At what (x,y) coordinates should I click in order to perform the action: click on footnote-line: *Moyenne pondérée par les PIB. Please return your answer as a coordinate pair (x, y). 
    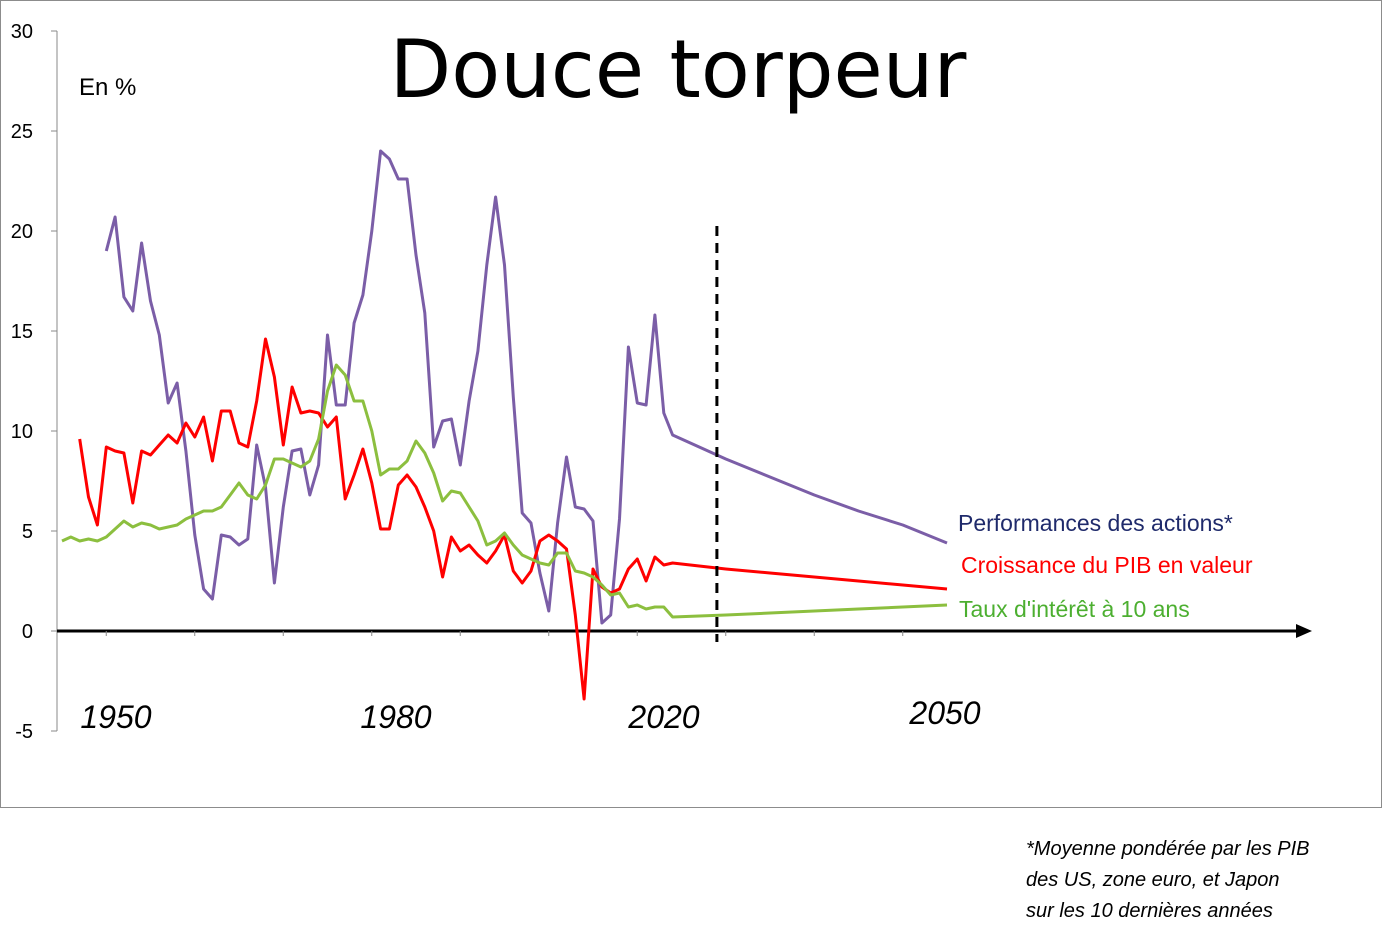
    Looking at the image, I should click on (1168, 849).